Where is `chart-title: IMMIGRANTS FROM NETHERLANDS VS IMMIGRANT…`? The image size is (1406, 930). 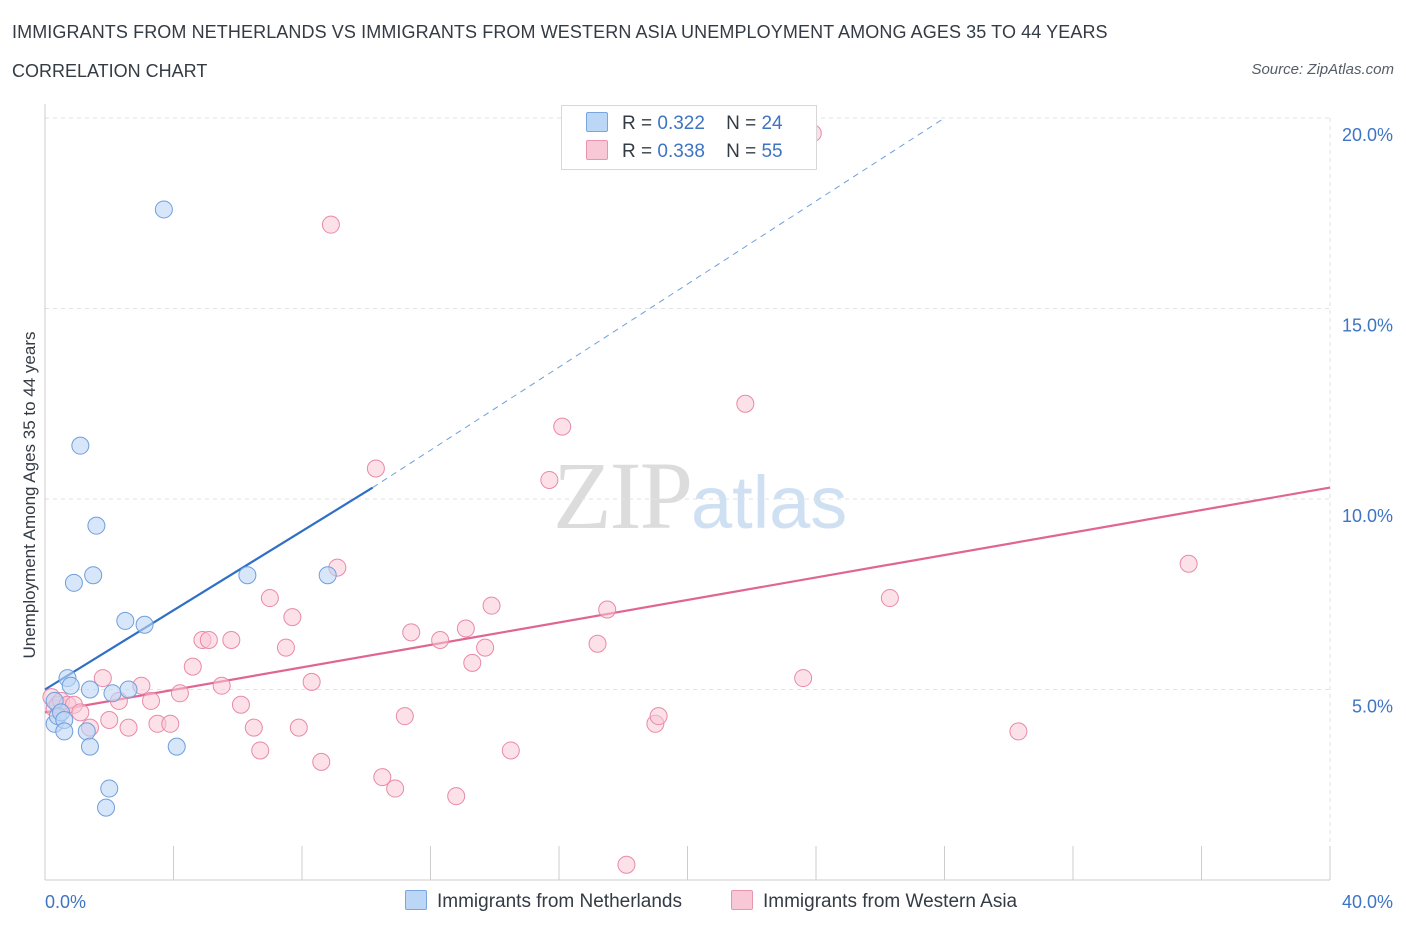 chart-title: IMMIGRANTS FROM NETHERLANDS VS IMMIGRANT… is located at coordinates (560, 32).